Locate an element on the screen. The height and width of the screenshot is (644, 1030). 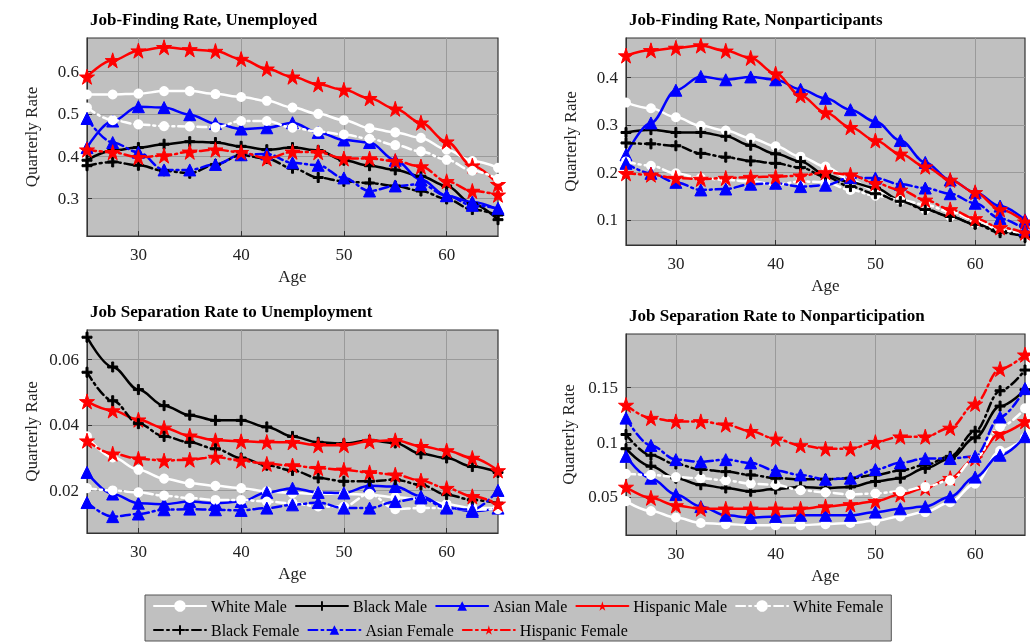
y-tick-label: 0.05 is located at coordinates (603, 497).